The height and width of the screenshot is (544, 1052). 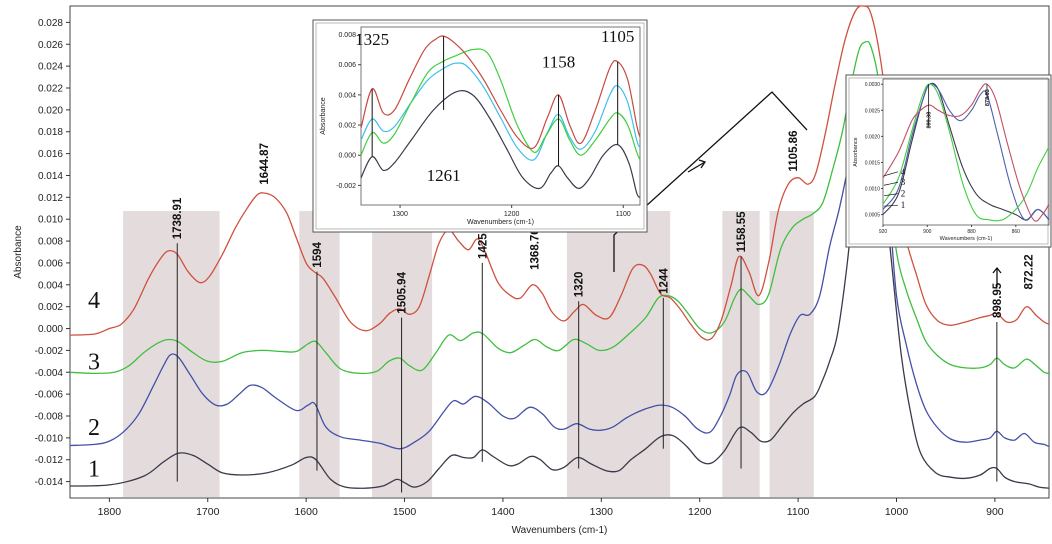 I want to click on y-tick-label: 0.0020, so click(x=873, y=137).